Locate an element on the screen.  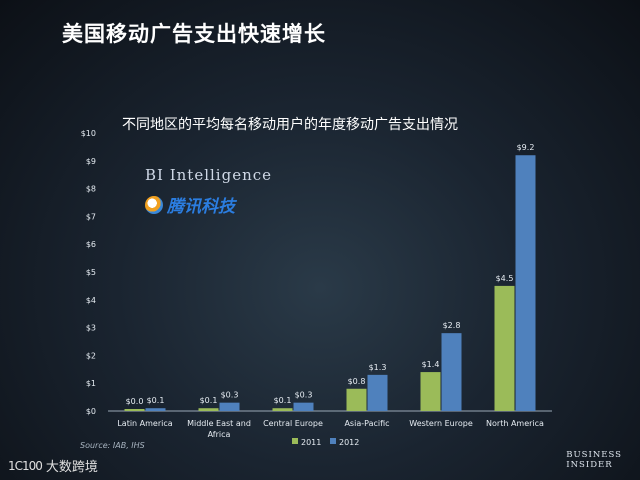
x-tick-label: North America is located at coordinates (515, 423).